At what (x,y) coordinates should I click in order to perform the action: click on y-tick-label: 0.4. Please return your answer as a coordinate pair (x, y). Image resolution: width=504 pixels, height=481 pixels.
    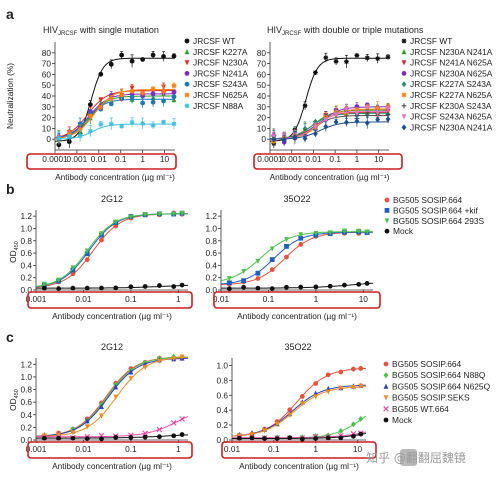
    Looking at the image, I should click on (26, 415).